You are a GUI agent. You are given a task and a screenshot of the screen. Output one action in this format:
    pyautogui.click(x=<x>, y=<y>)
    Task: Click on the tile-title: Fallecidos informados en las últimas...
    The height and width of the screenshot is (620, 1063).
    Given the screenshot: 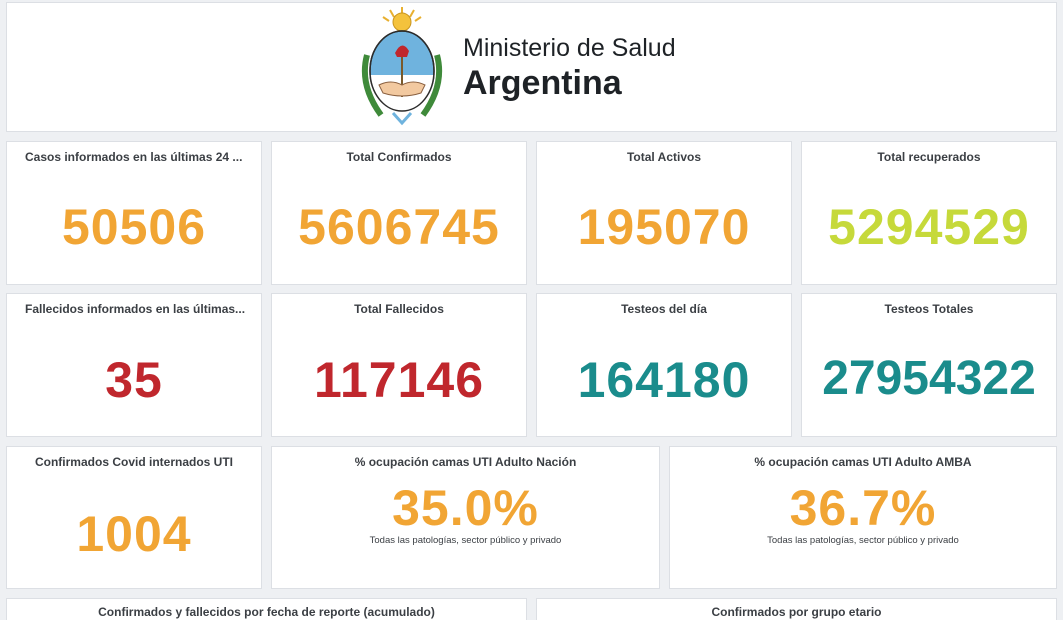 What is the action you would take?
    pyautogui.click(x=135, y=309)
    